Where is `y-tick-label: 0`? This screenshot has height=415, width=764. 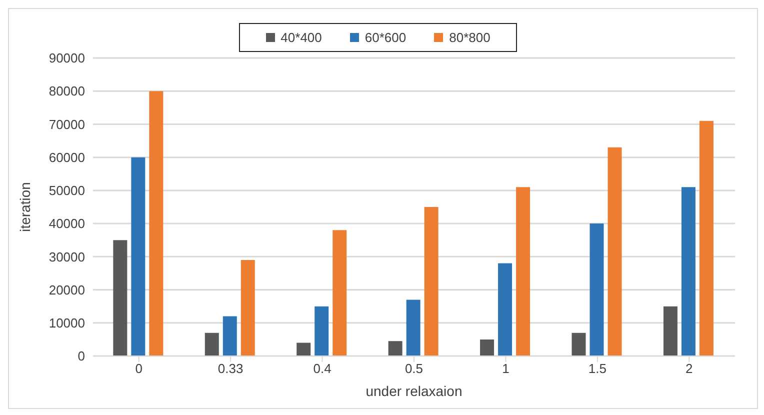 y-tick-label: 0 is located at coordinates (81, 356).